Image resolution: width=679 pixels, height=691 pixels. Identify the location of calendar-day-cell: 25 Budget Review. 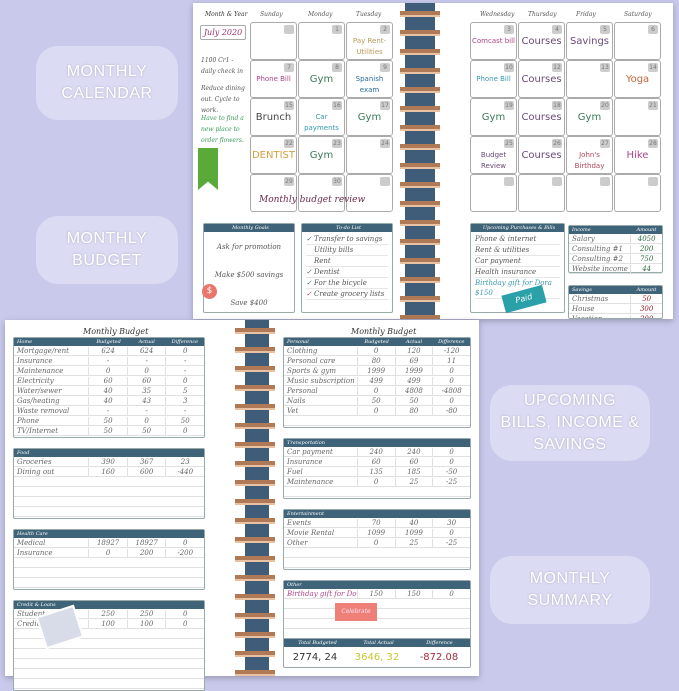
(493, 155).